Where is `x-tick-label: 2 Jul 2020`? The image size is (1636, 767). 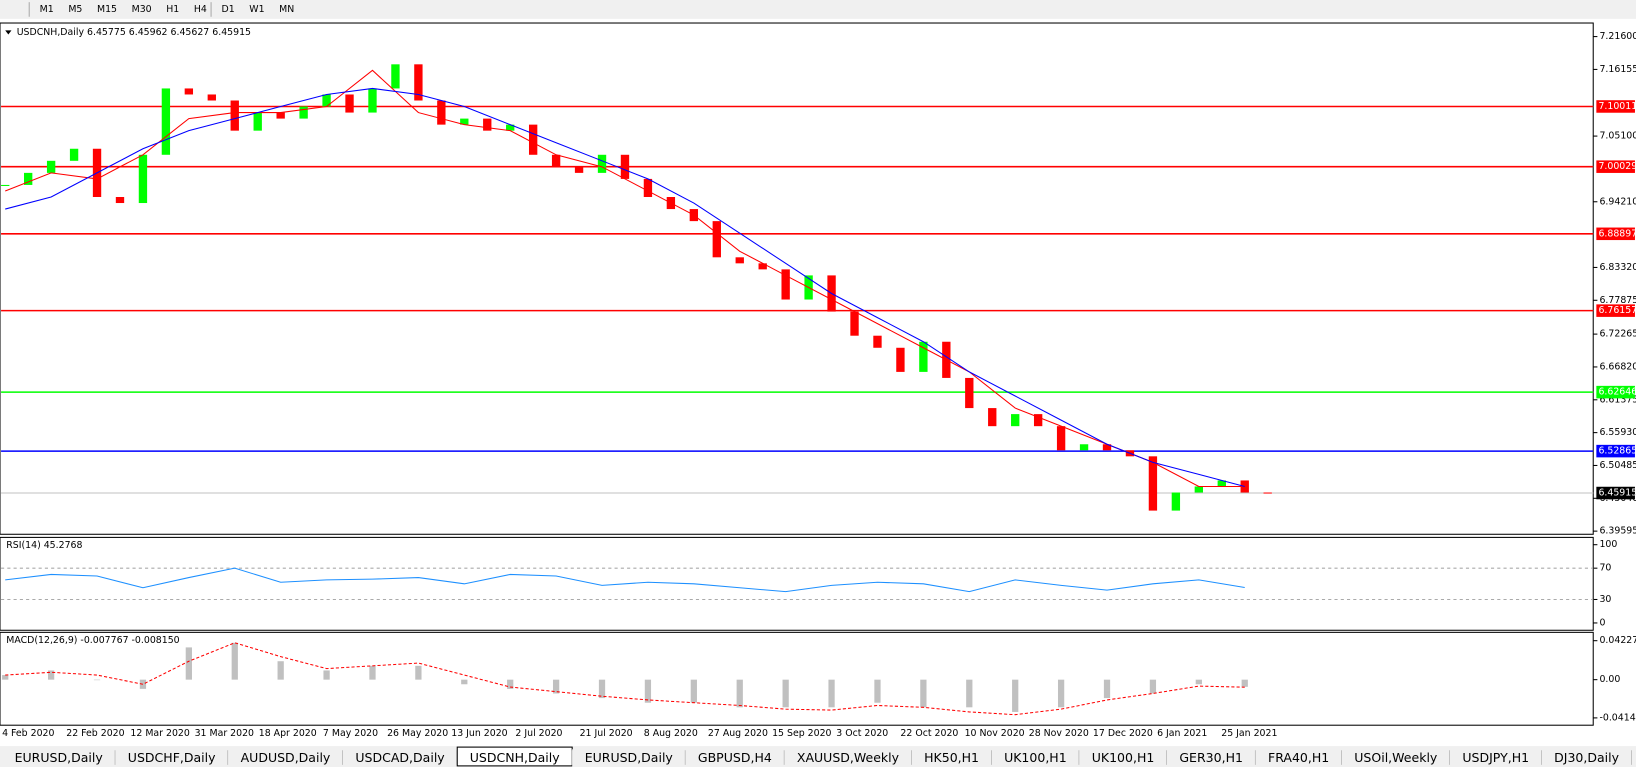
x-tick-label: 2 Jul 2020 is located at coordinates (538, 733).